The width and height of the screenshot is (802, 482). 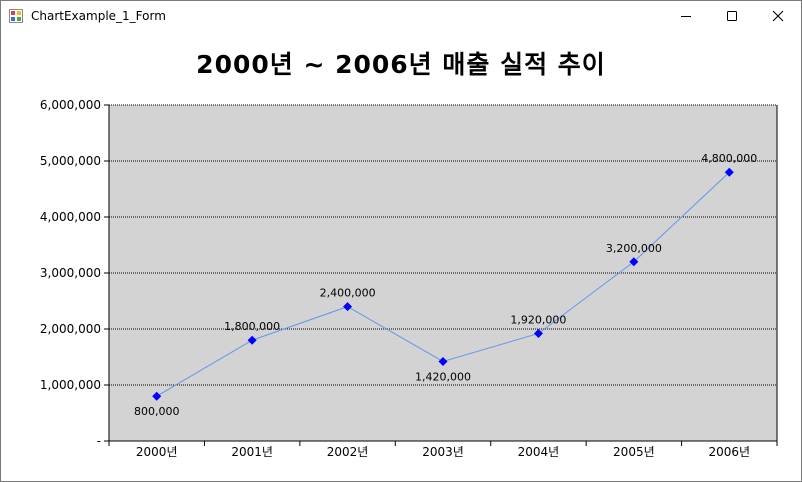 What do you see at coordinates (70, 161) in the screenshot?
I see `y-tick-label: 5,000,000` at bounding box center [70, 161].